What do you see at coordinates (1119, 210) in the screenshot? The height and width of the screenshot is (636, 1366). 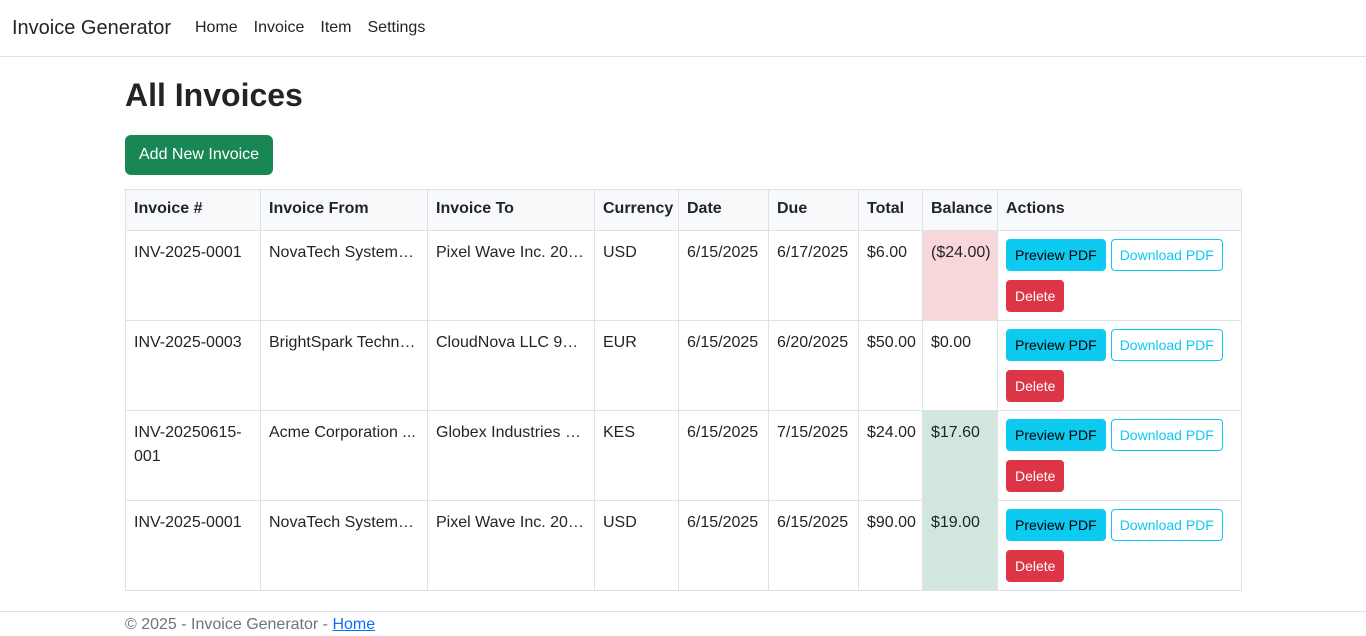 I see `column-header-actions: Actions` at bounding box center [1119, 210].